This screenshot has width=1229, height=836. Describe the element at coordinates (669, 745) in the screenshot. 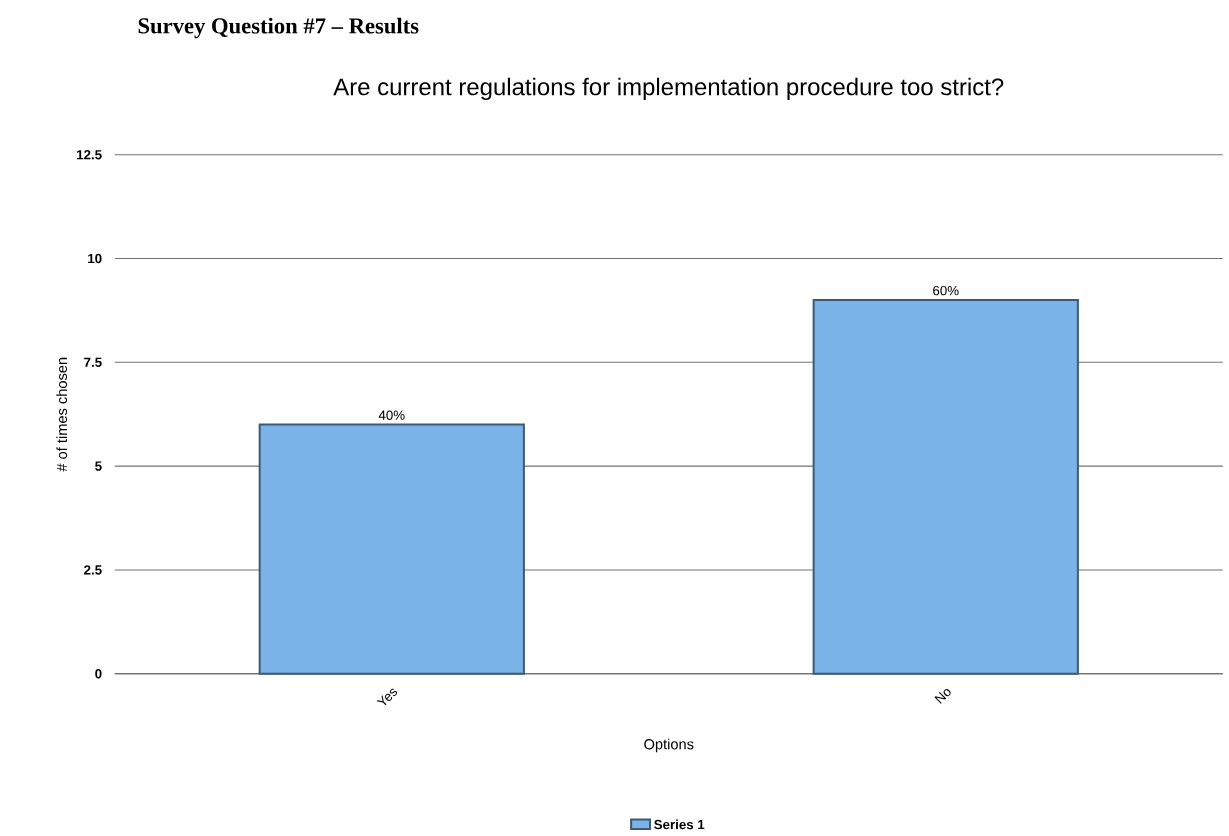

I see `x-axis-title: Options` at that location.